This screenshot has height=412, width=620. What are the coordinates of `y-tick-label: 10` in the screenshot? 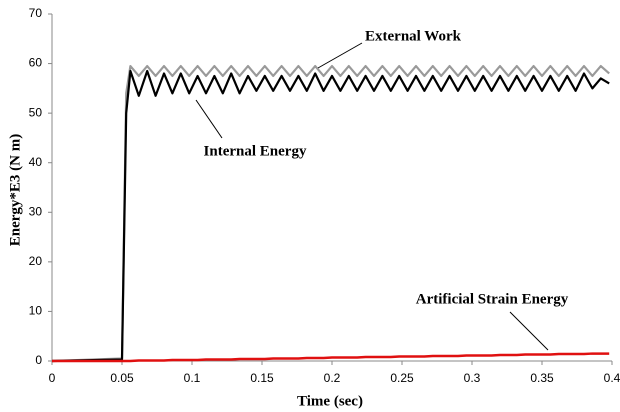 It's located at (36, 311).